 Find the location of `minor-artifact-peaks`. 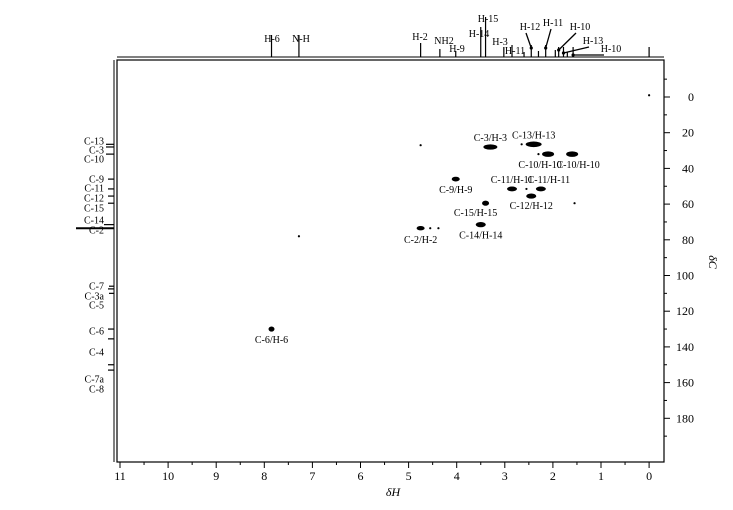

minor-artifact-peaks is located at coordinates (474, 166).